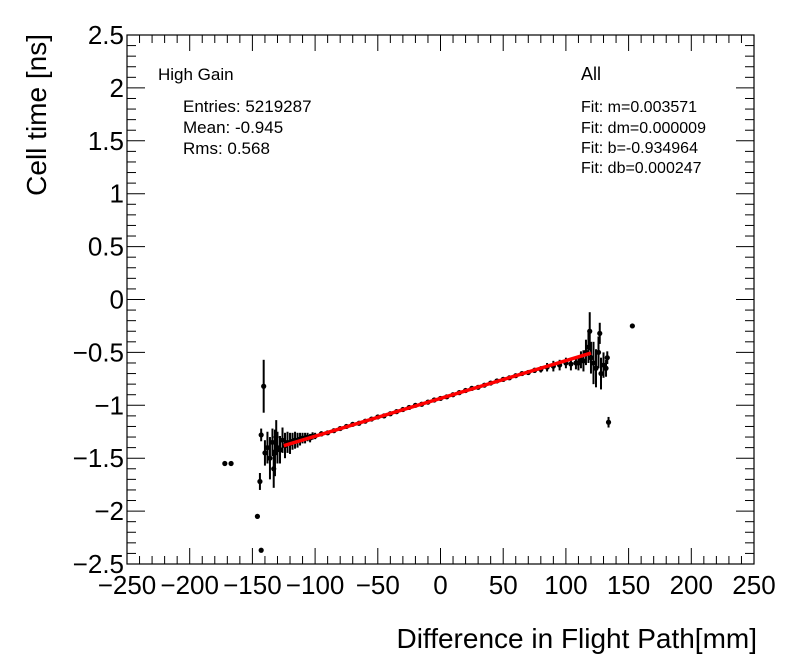  What do you see at coordinates (106, 247) in the screenshot?
I see `y-tick-label: 0.5` at bounding box center [106, 247].